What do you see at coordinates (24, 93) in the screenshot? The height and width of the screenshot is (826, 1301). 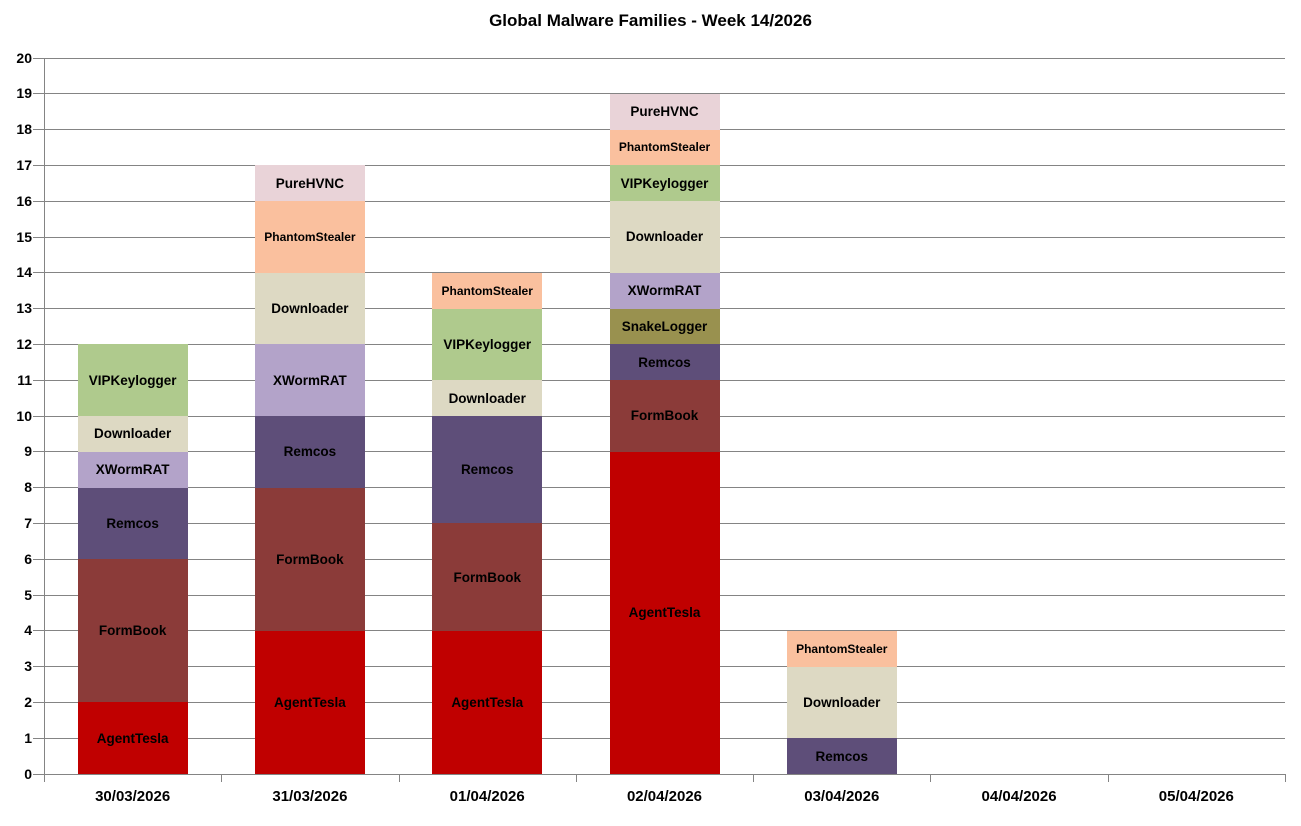 I see `y-axis-tick-label: 19` at bounding box center [24, 93].